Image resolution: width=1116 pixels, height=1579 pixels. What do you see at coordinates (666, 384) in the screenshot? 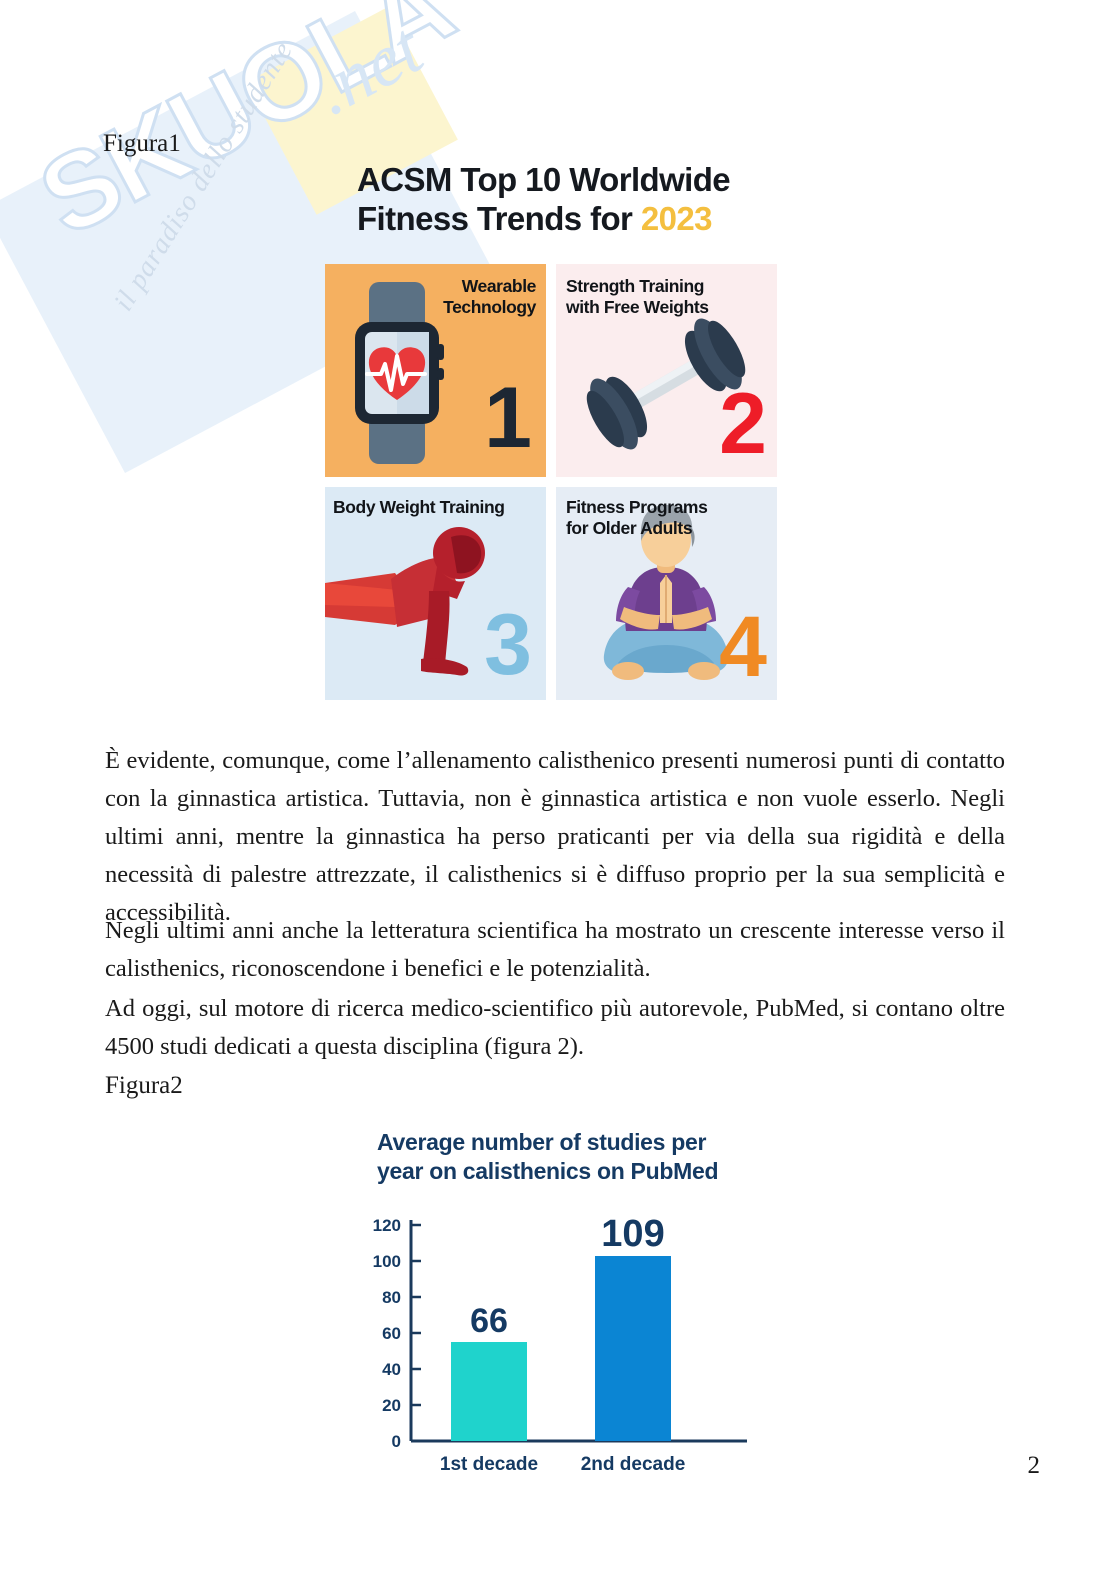
I see `dumbbell-icon` at bounding box center [666, 384].